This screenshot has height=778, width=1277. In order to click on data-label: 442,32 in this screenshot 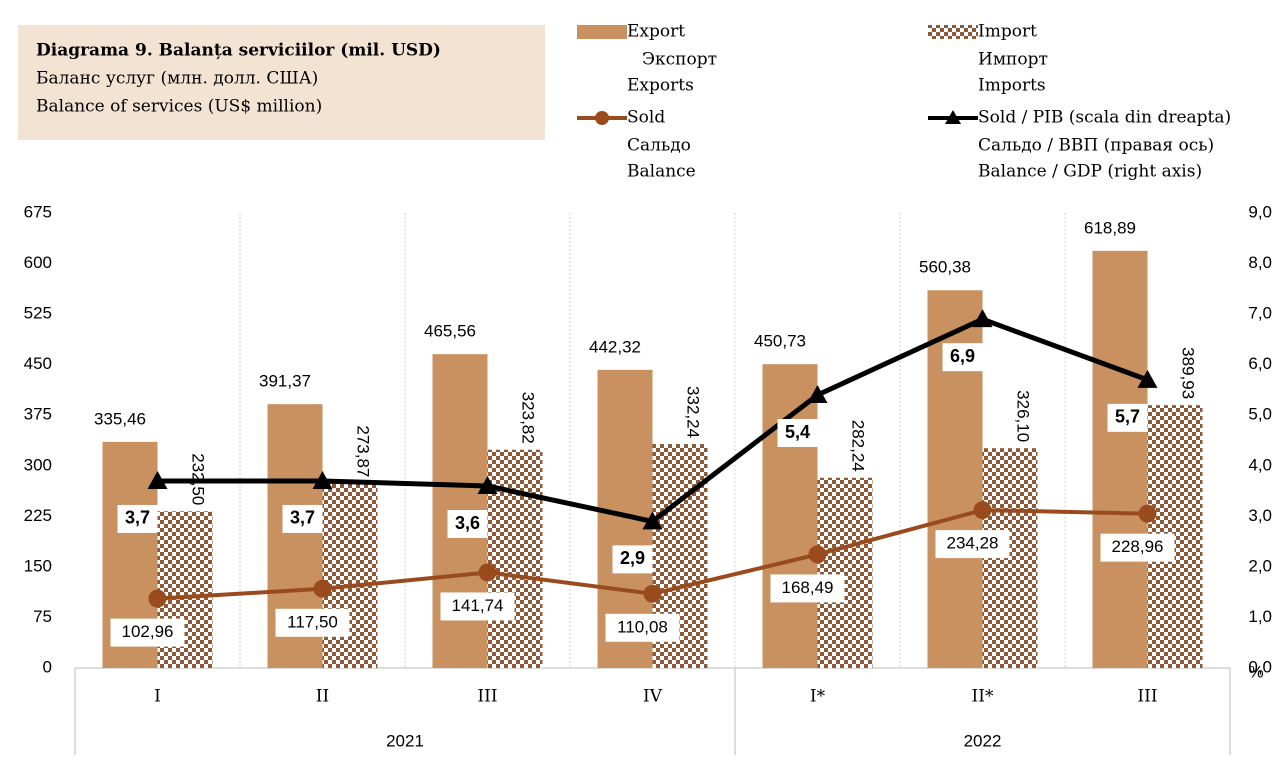, I will do `click(615, 346)`.